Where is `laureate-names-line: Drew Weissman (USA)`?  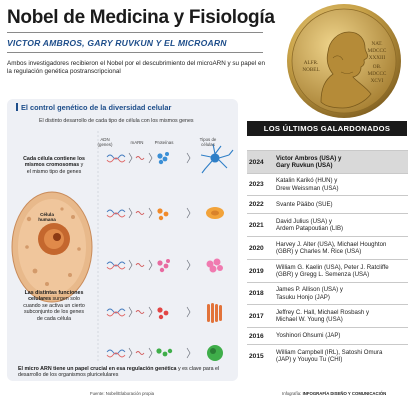
laureate-names-line: Drew Weissman (USA) is located at coordinates (307, 188).